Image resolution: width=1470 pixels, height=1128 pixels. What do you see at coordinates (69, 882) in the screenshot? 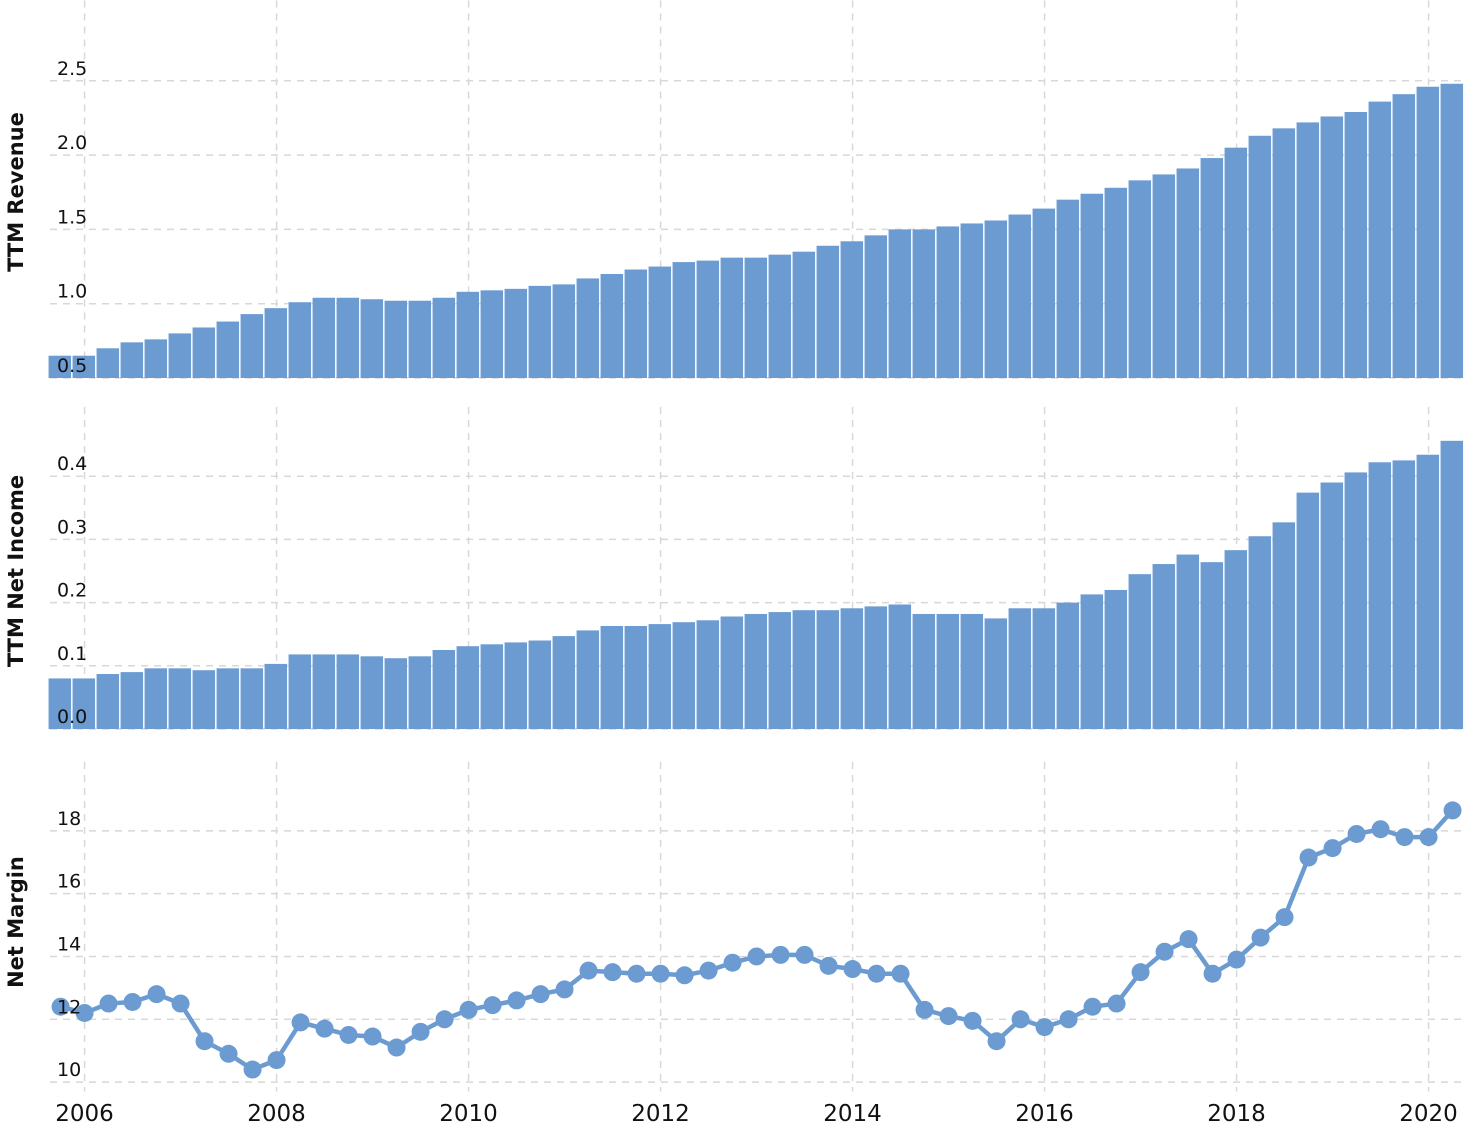
I see `y-tick-label: 16` at bounding box center [69, 882].